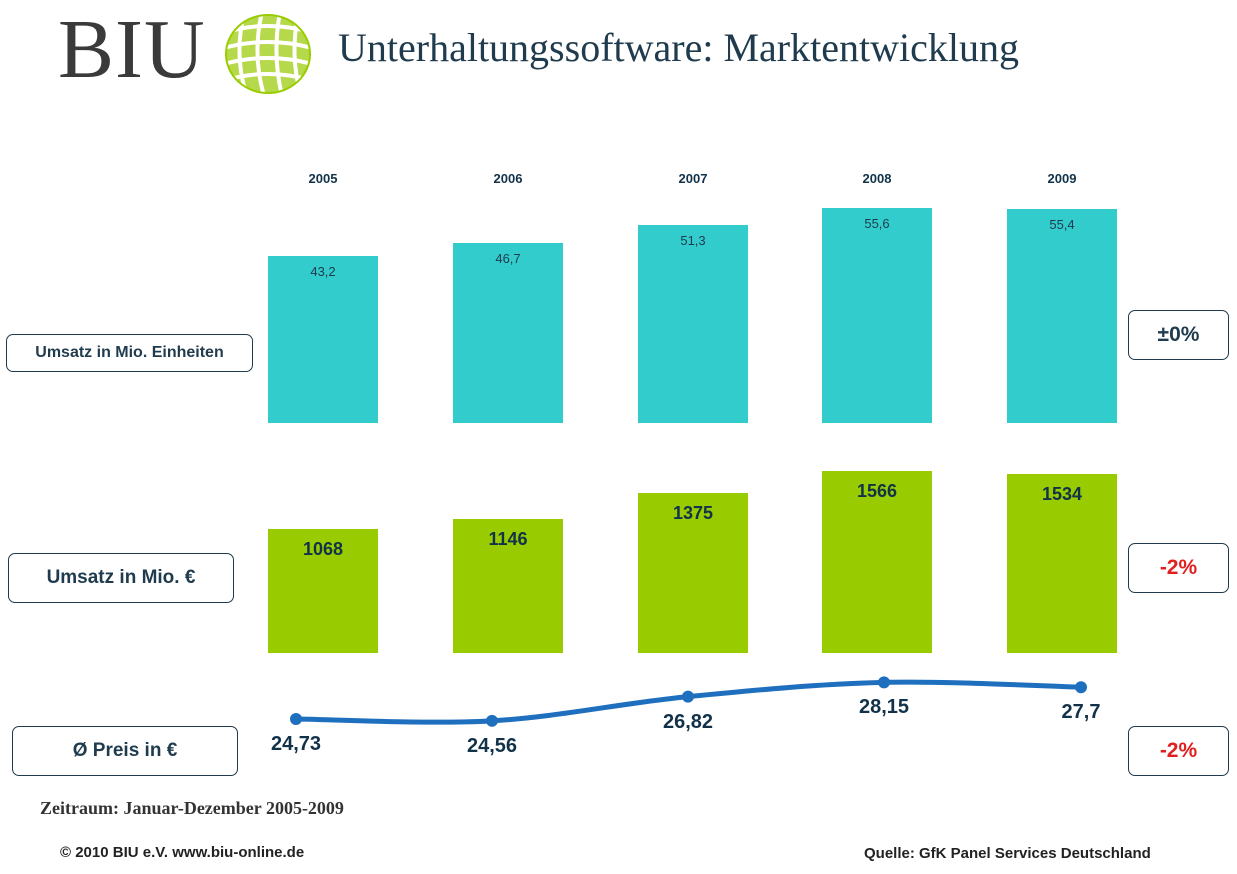 This screenshot has height=874, width=1237. I want to click on units-bar-2008, so click(877, 315).